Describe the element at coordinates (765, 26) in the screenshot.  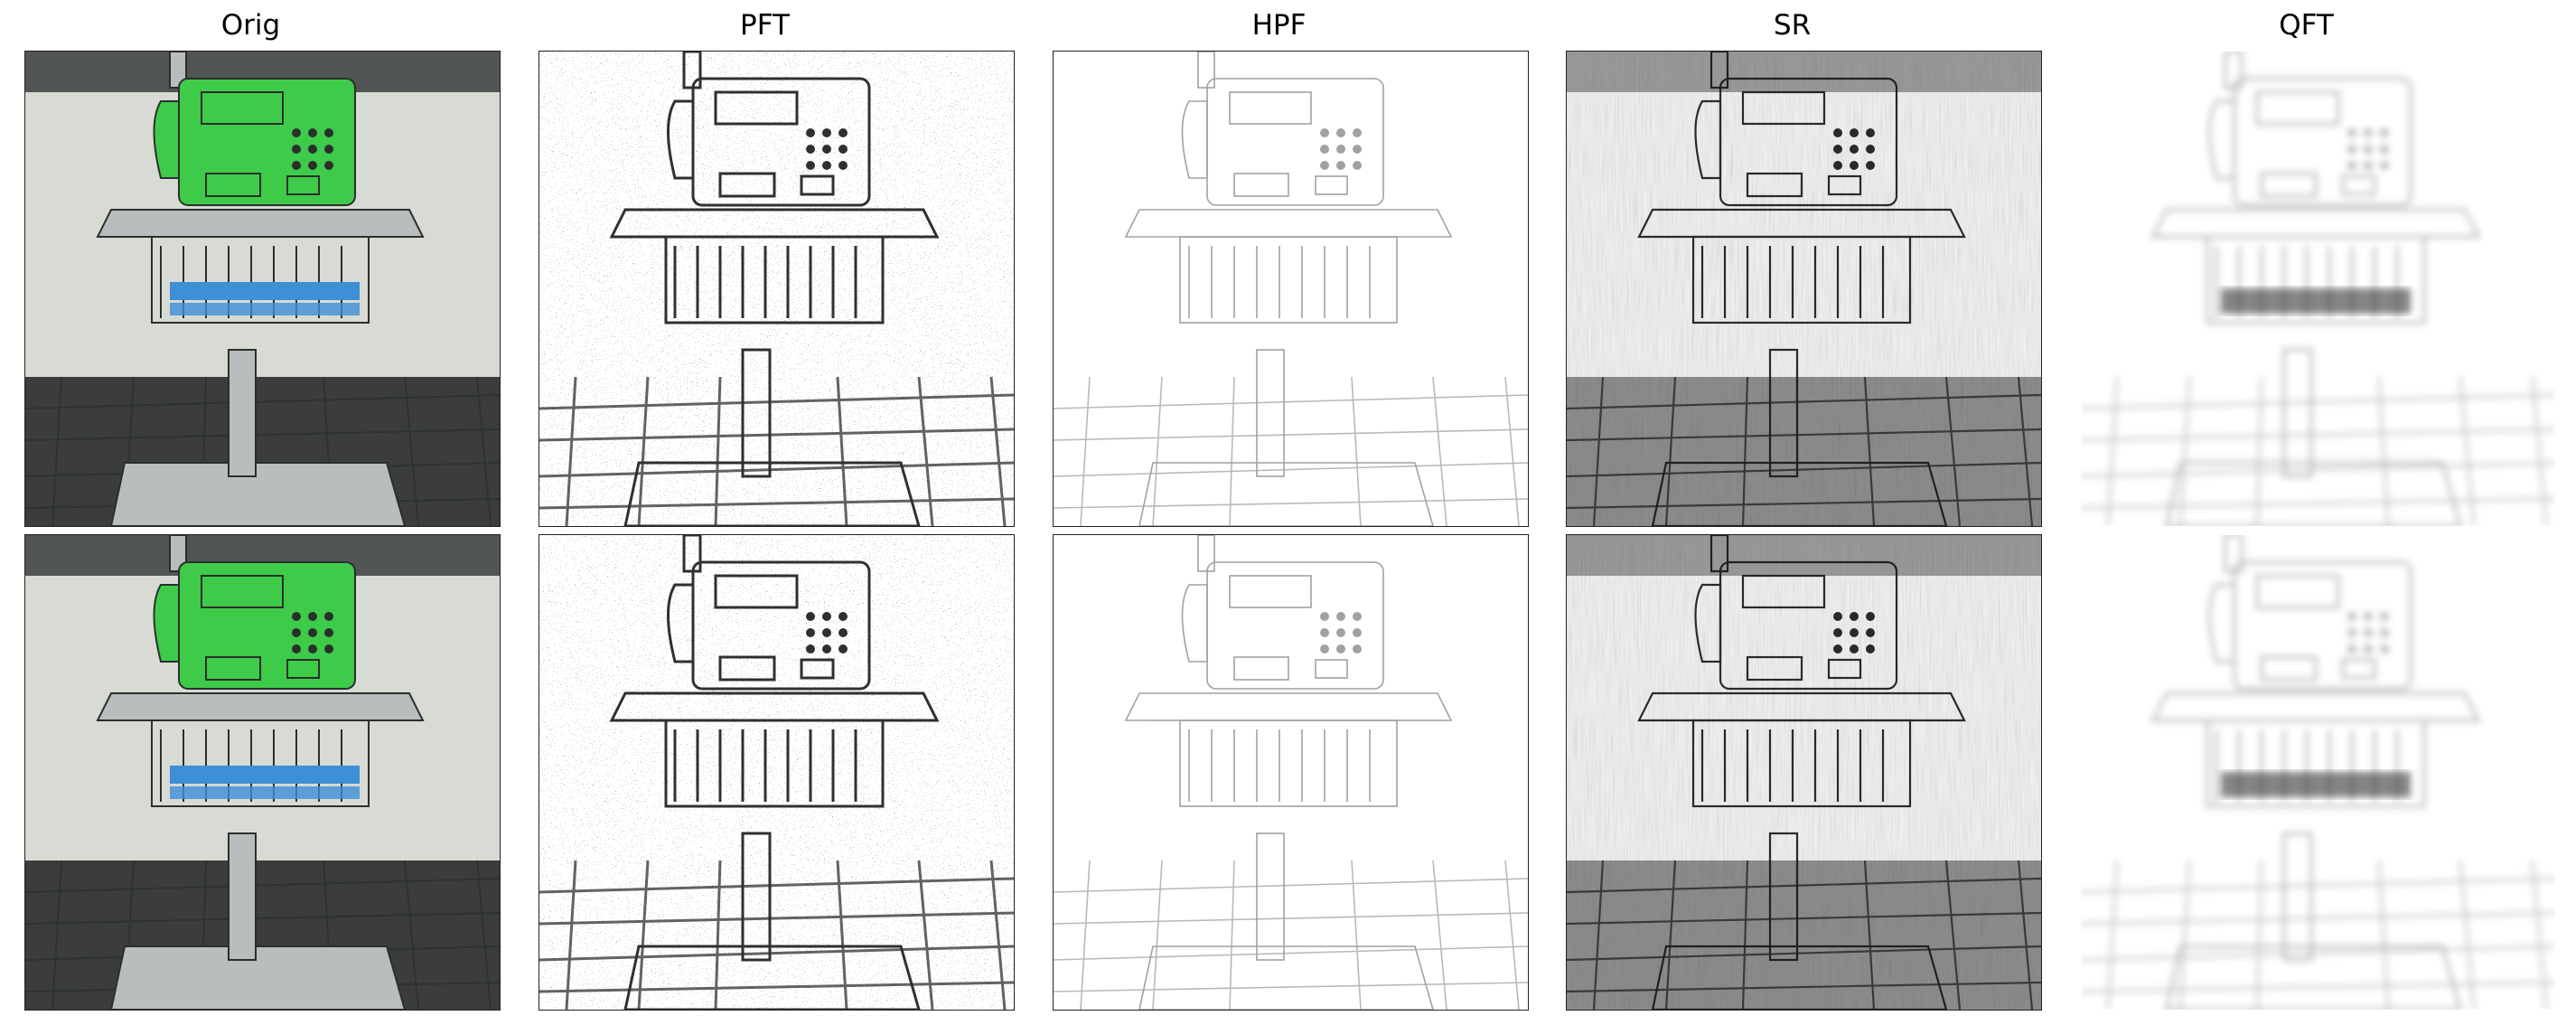
I see `column-title-pft: PFT` at that location.